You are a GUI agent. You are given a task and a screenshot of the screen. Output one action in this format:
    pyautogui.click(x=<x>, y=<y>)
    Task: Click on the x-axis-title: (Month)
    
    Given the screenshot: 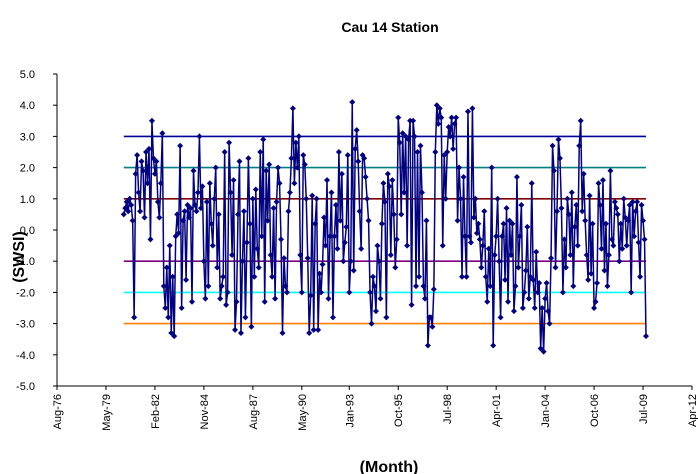 What is the action you would take?
    pyautogui.click(x=389, y=466)
    